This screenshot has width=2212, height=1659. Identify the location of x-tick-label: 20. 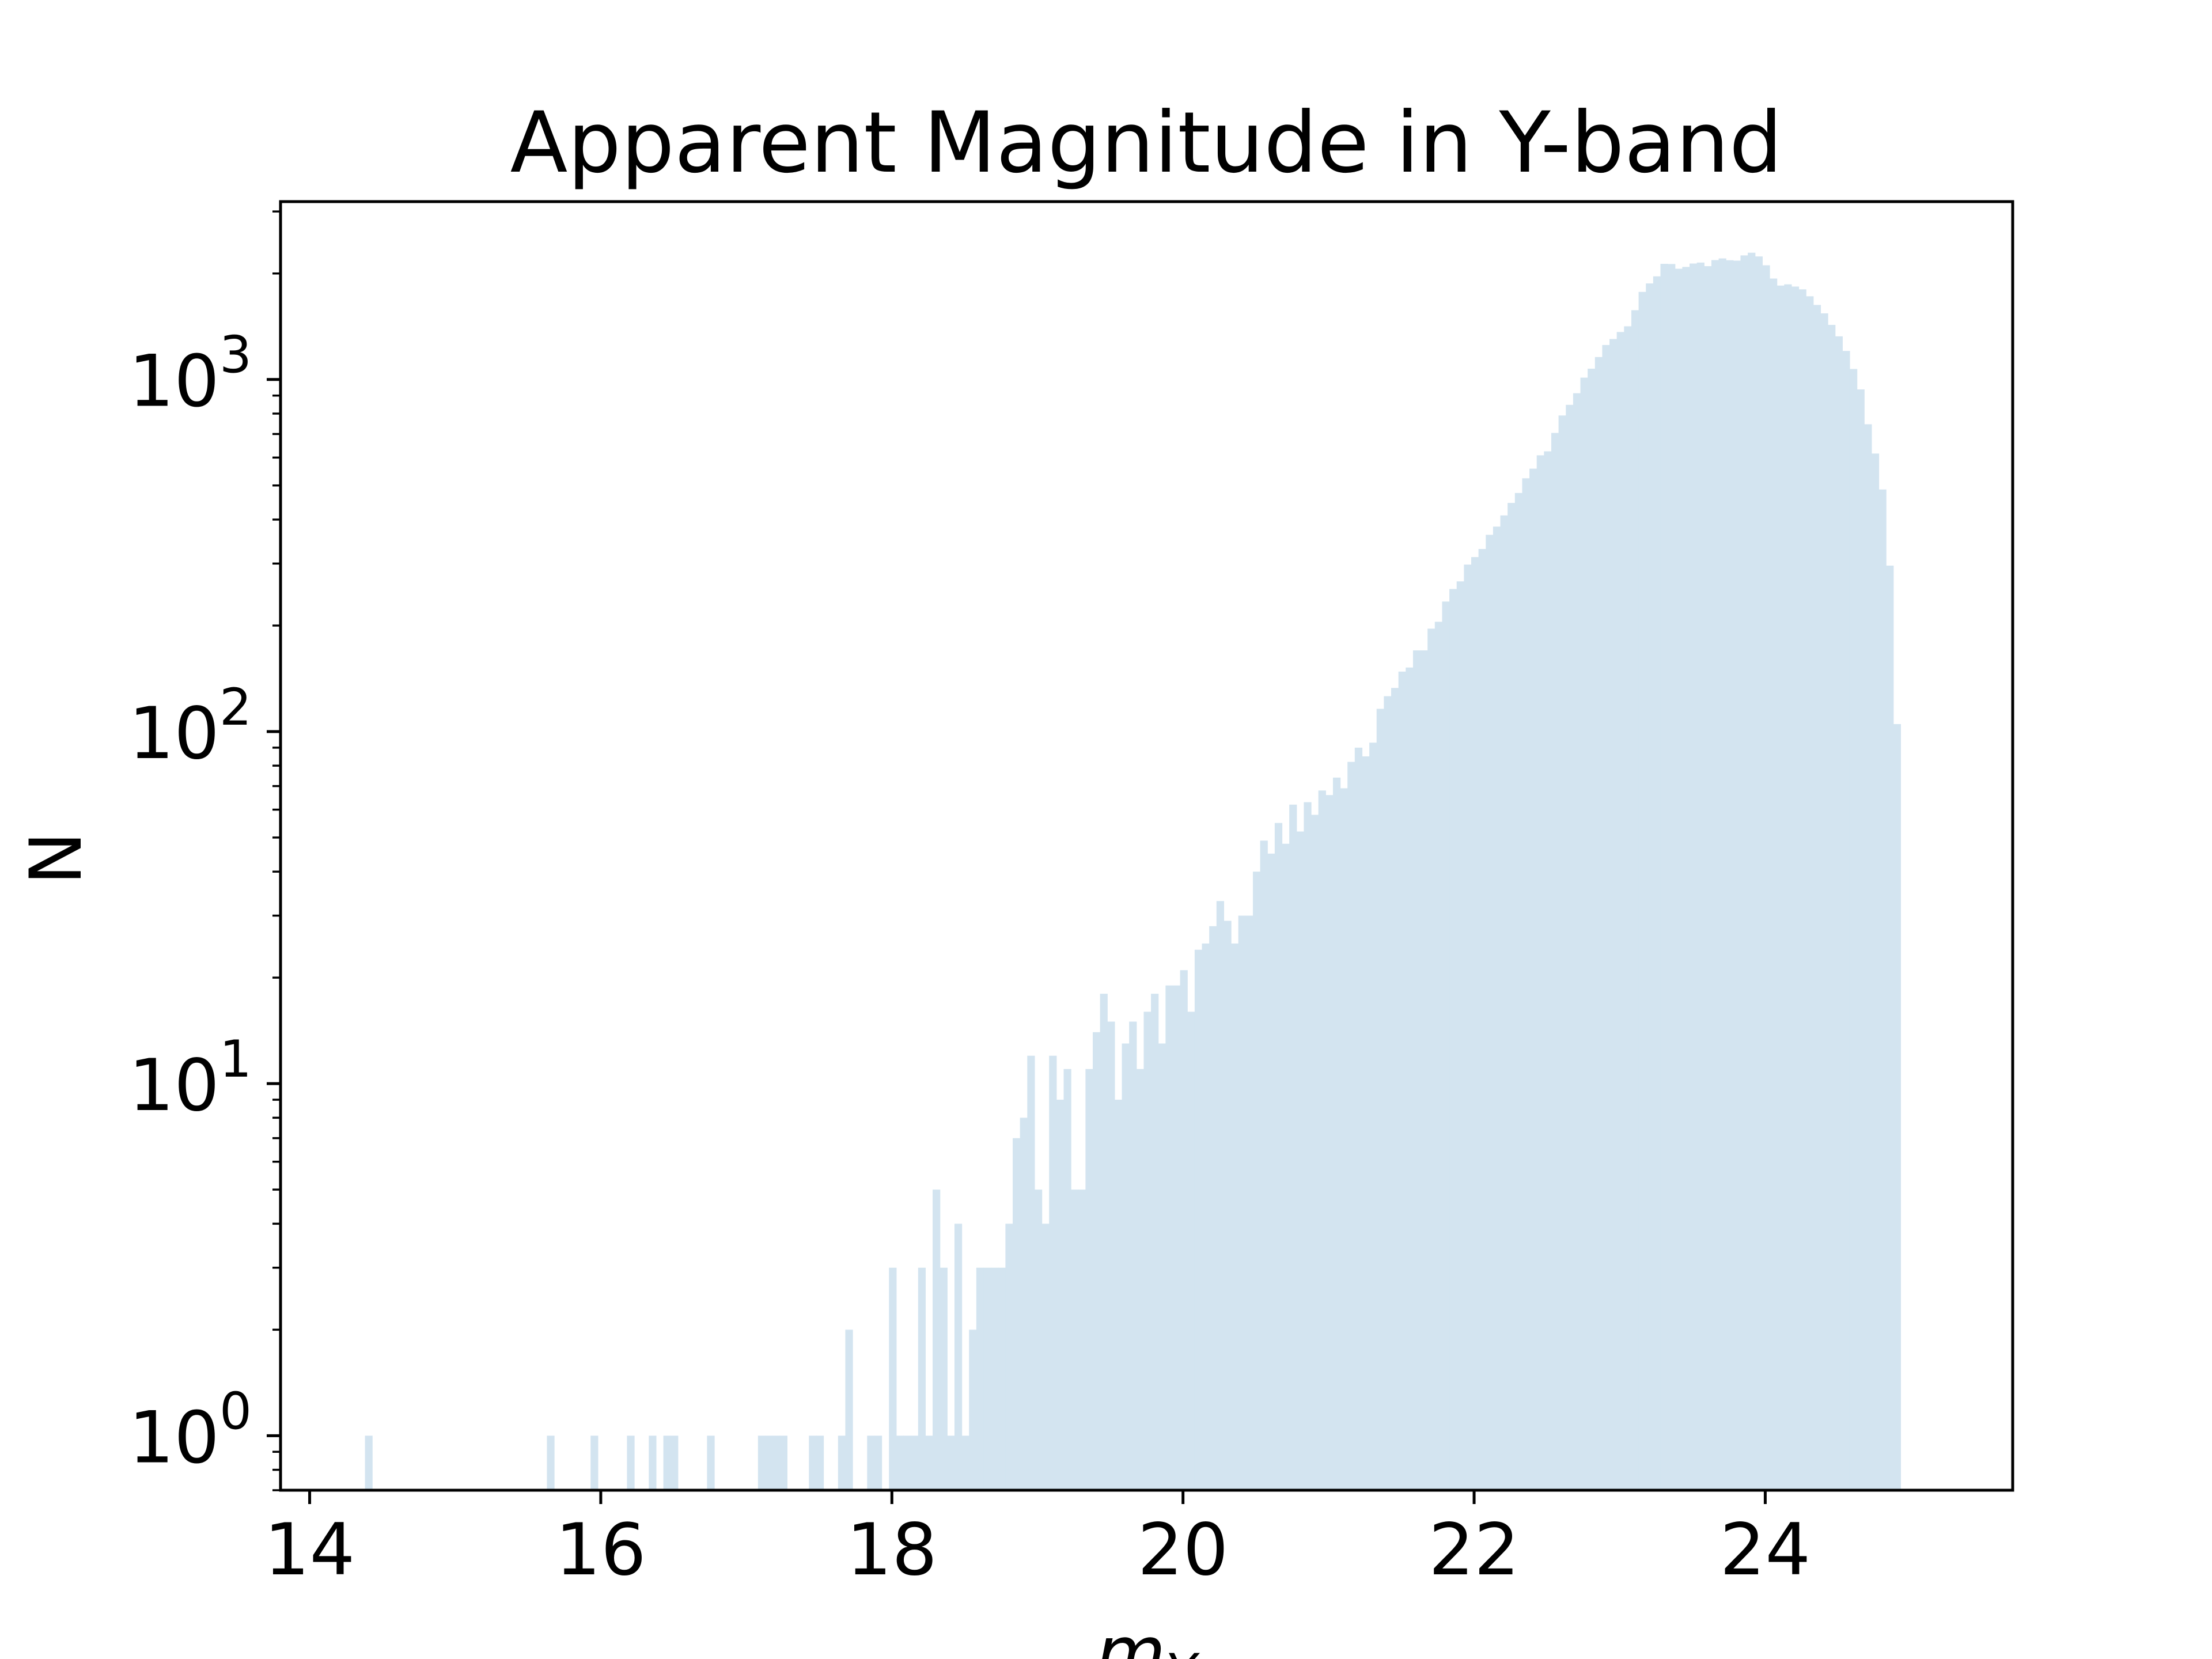
(1183, 1550).